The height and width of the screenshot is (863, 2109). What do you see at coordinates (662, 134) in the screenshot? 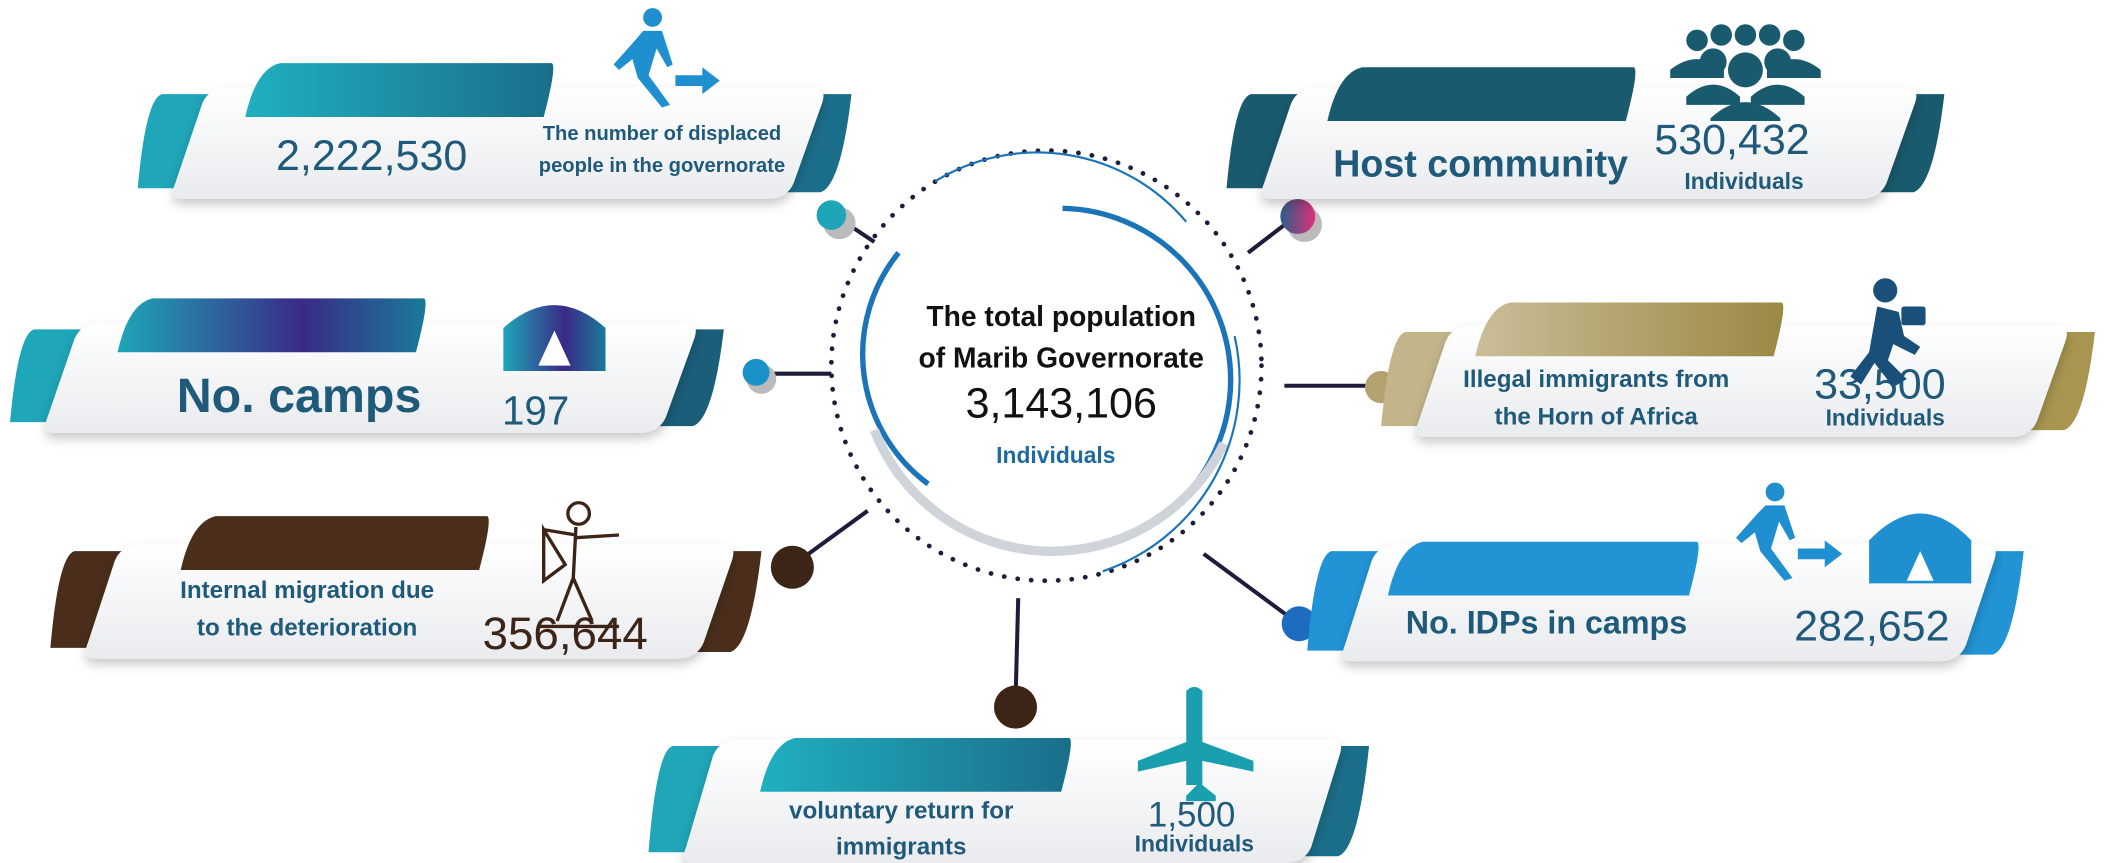
I see `card-label: The number of displaced` at bounding box center [662, 134].